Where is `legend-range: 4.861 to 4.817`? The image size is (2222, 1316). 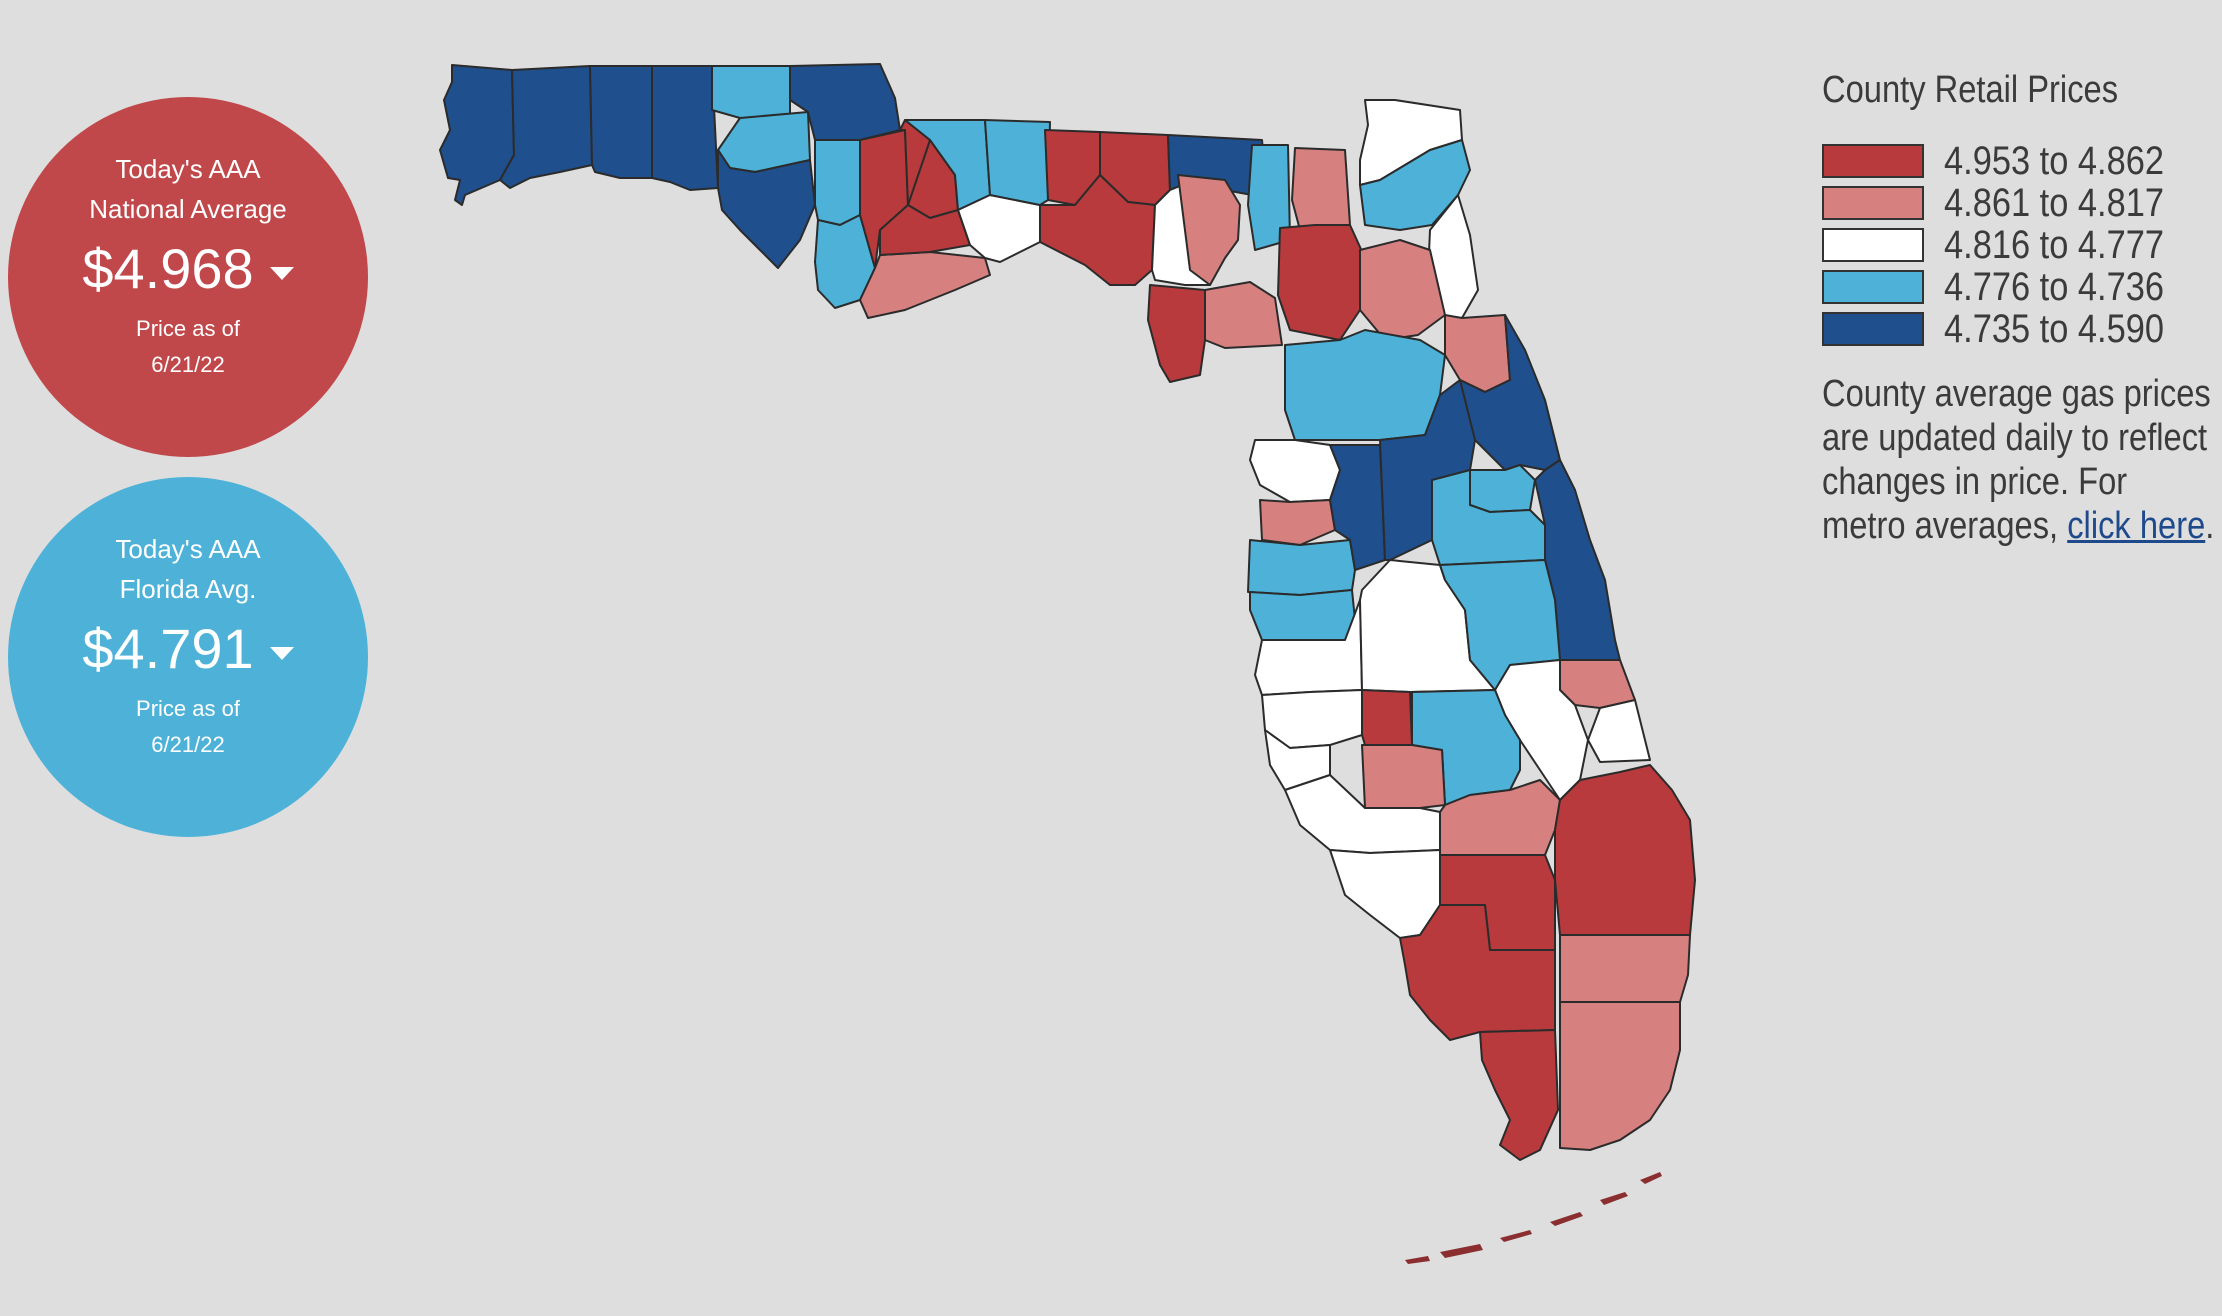
legend-range: 4.861 to 4.817 is located at coordinates (2054, 203).